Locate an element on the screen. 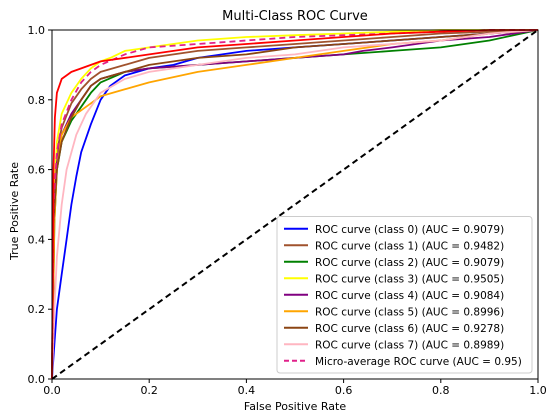 This screenshot has height=420, width=550. x-tick-label: 0.0 is located at coordinates (52, 390).